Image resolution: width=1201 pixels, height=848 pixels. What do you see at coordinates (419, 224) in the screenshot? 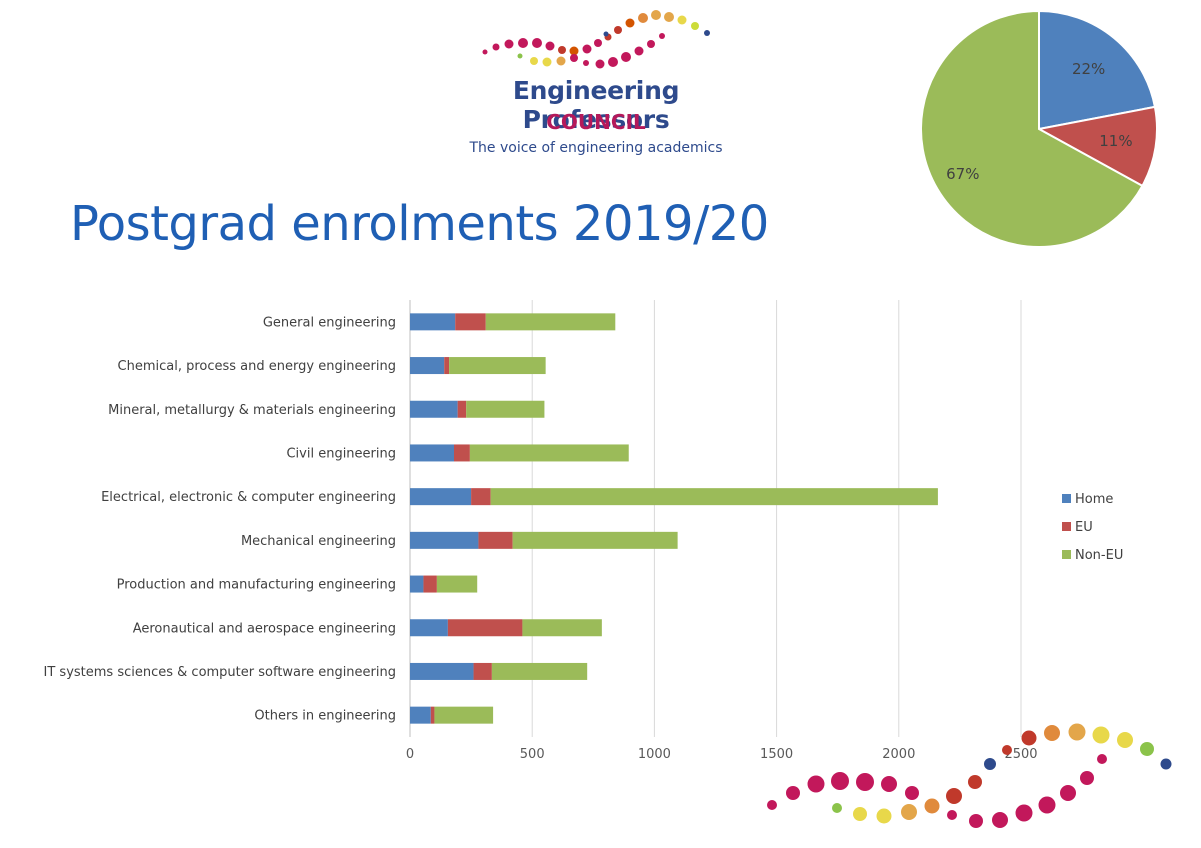
I see `page-title: Postgrad enrolments 2019/20` at bounding box center [419, 224].